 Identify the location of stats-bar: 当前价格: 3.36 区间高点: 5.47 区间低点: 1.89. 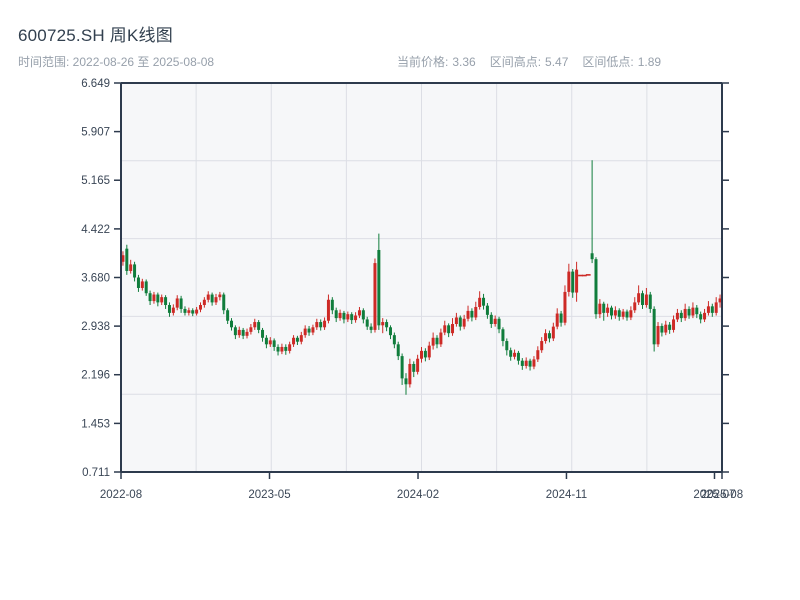
(529, 61).